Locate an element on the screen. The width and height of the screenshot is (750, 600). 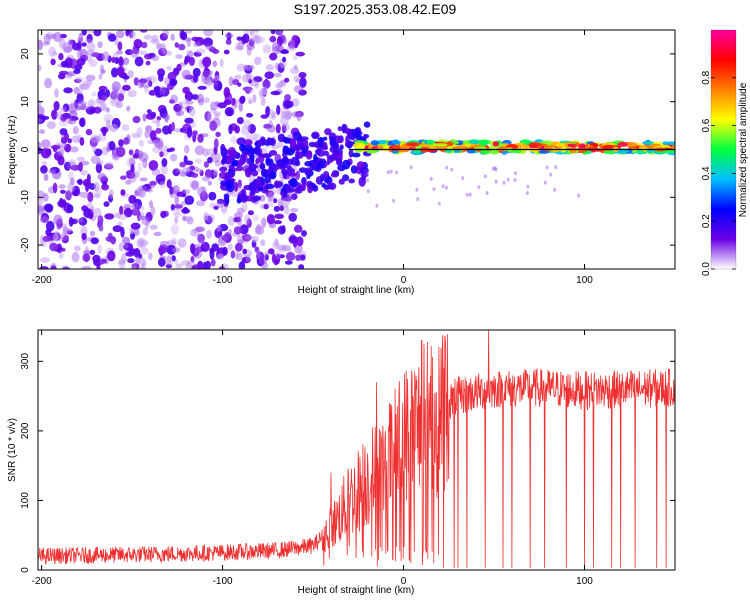
x-tick-label: -200 is located at coordinates (42, 581).